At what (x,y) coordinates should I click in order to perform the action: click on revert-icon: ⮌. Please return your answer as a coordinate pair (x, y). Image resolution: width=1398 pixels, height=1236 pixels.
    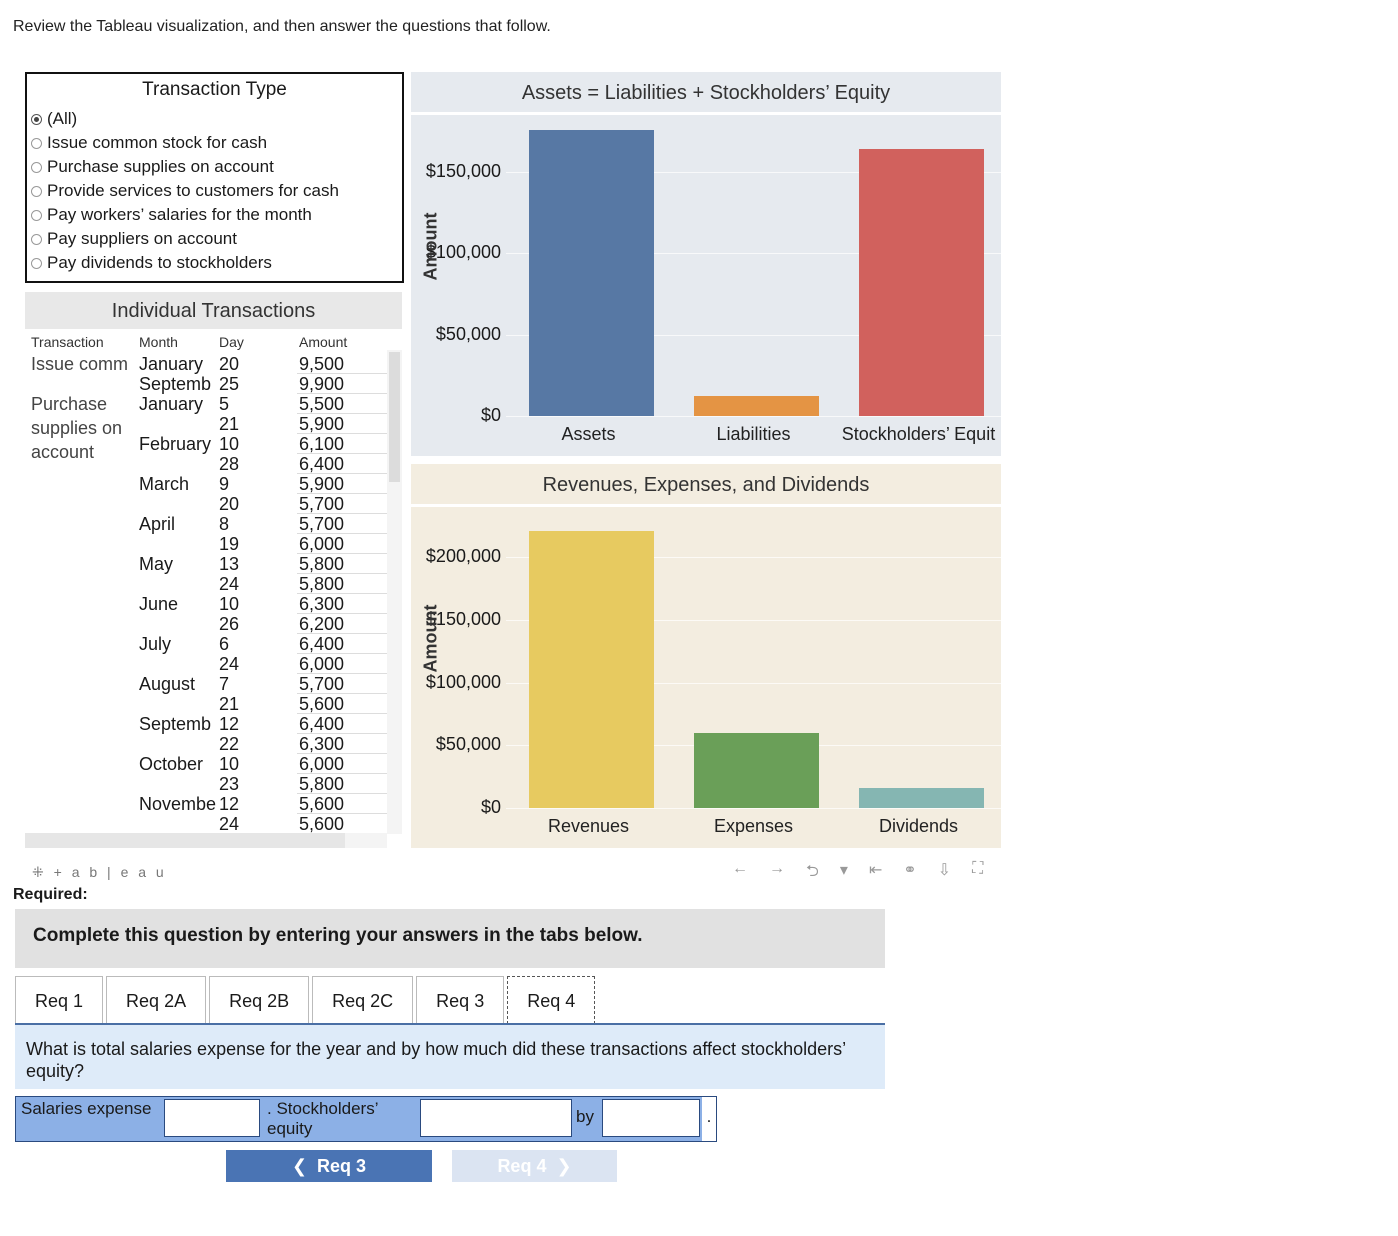
    Looking at the image, I should click on (812, 871).